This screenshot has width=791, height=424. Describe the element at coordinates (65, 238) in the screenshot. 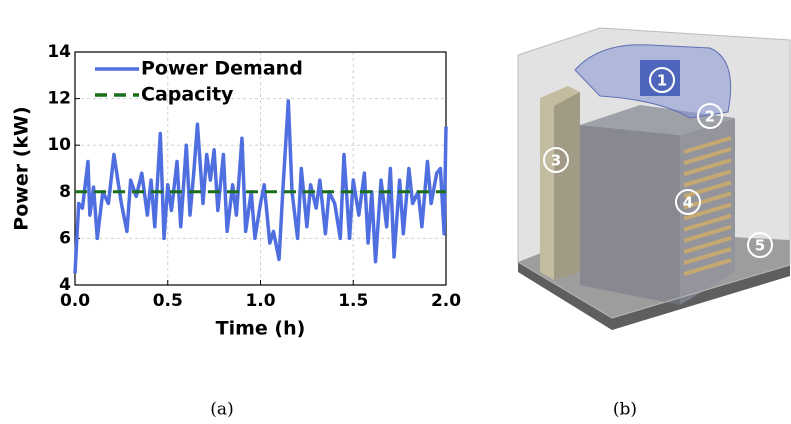

I see `y-tick-label: 6` at that location.